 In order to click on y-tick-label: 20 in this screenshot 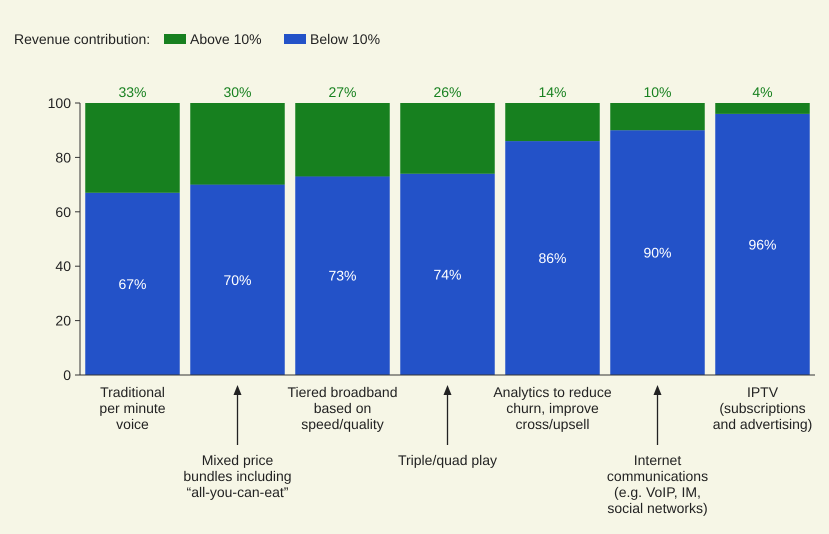, I will do `click(63, 320)`.